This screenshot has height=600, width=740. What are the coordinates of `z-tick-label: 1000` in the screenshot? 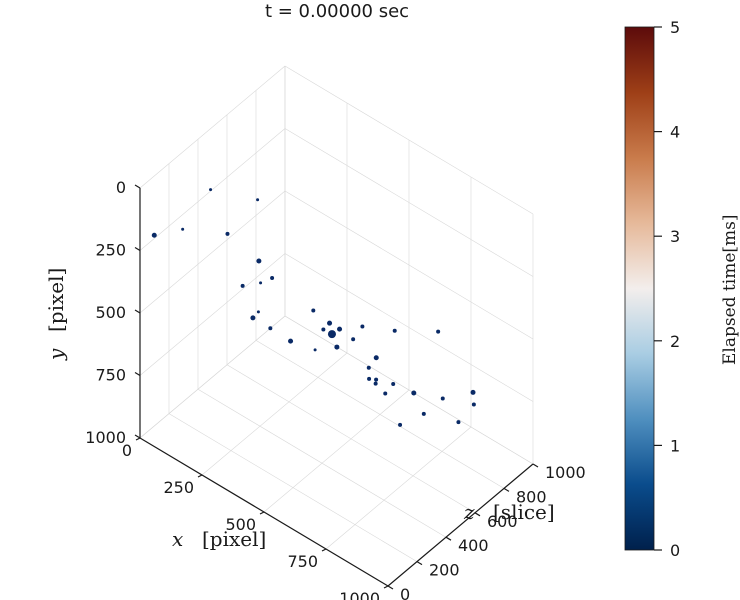 It's located at (565, 472).